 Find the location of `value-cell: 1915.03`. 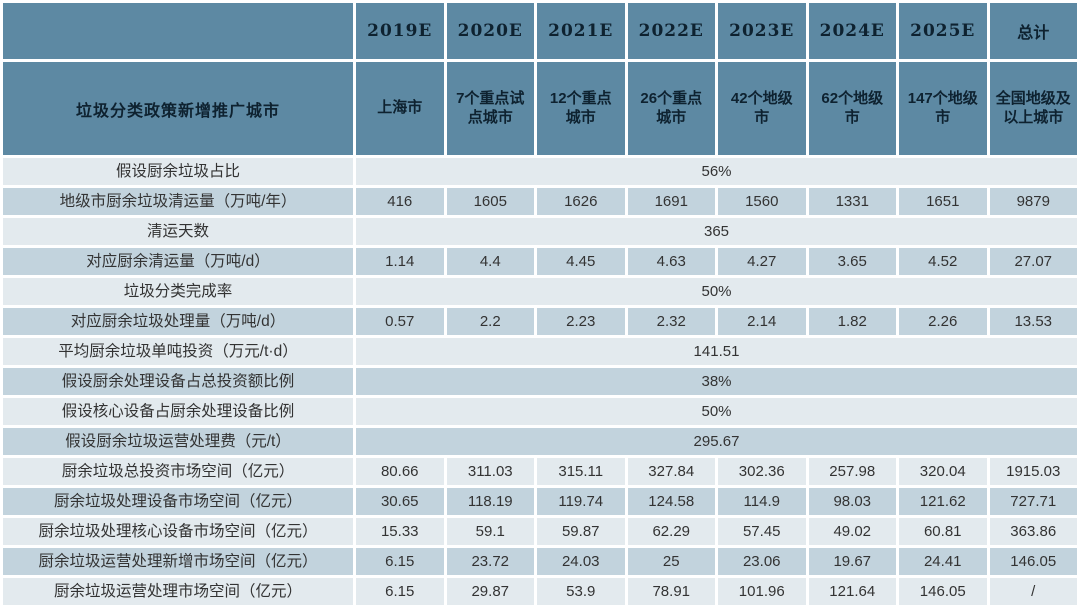

value-cell: 1915.03 is located at coordinates (1033, 471).